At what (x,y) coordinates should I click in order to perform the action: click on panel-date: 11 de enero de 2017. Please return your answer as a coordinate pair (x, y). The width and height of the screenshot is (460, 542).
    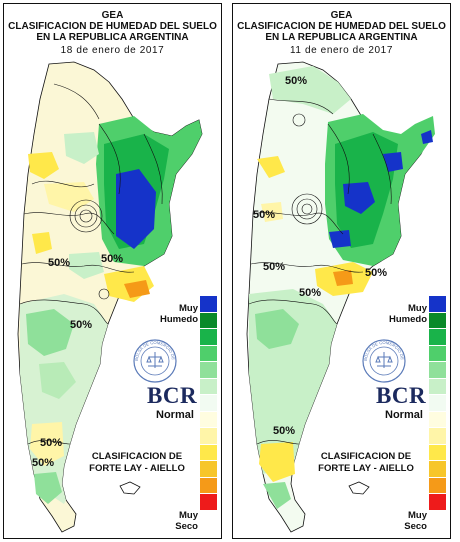
    Looking at the image, I should click on (341, 50).